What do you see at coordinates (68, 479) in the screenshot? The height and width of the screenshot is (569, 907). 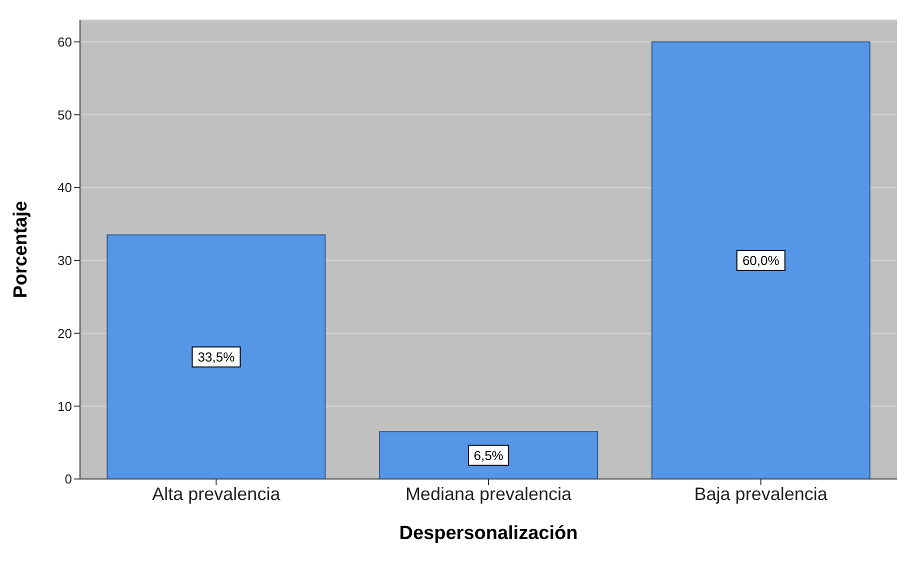 I see `y-tick-label: 0` at bounding box center [68, 479].